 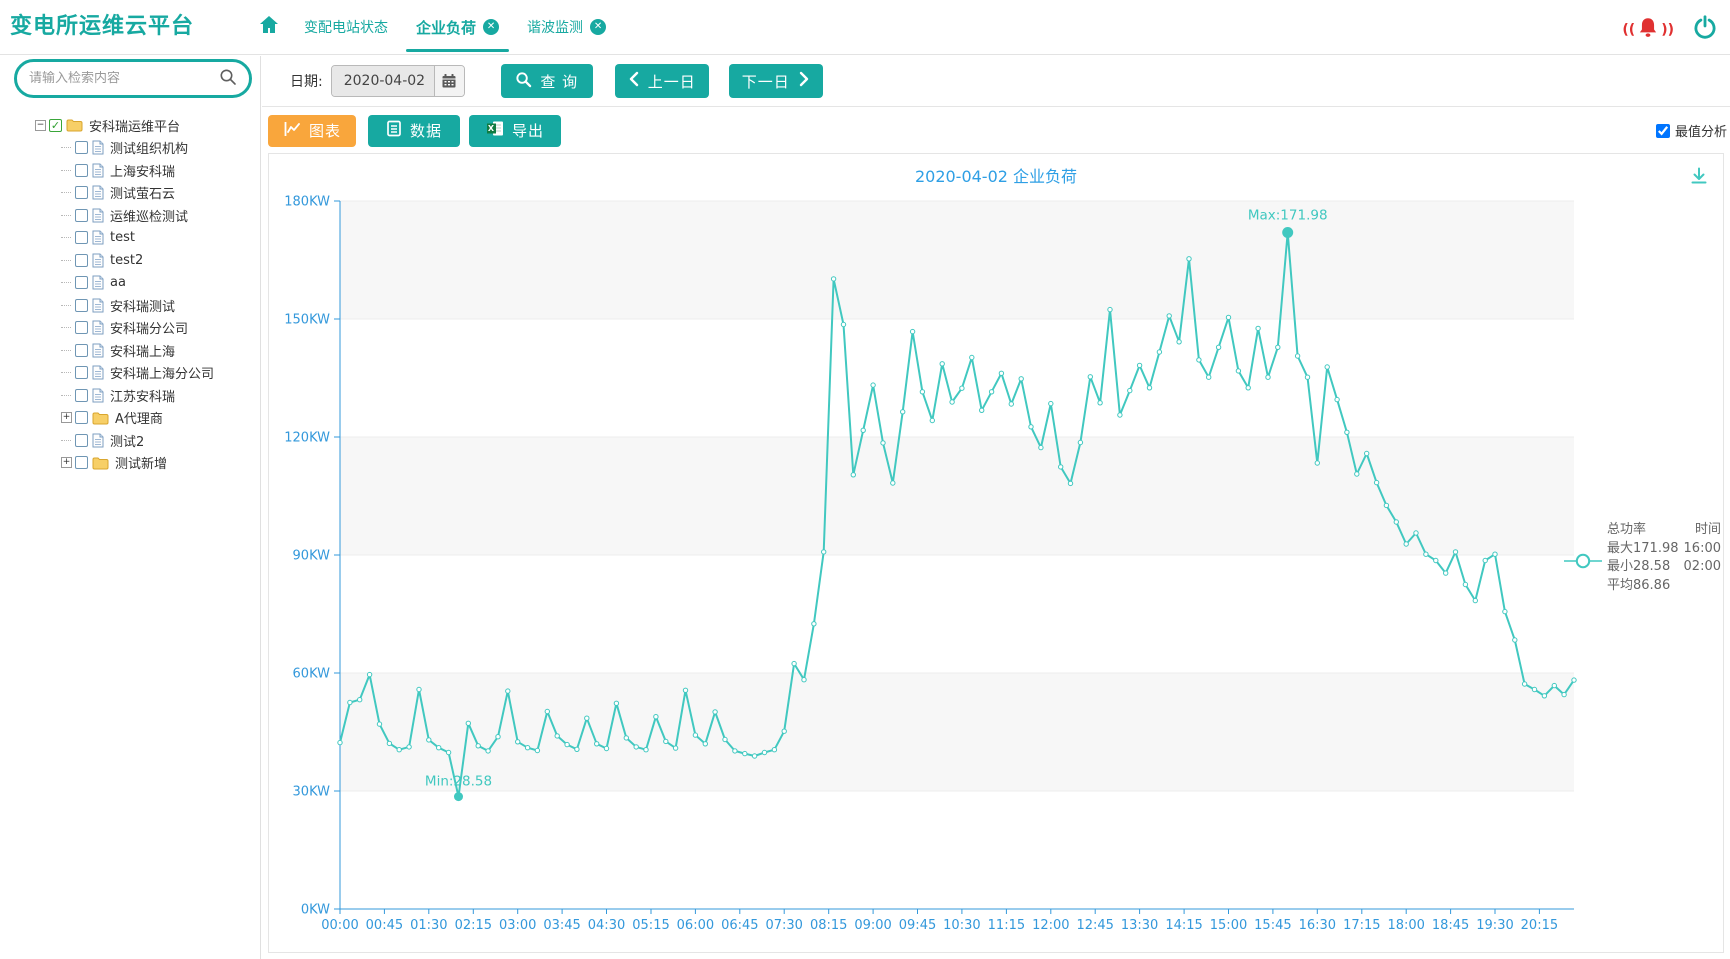 I want to click on svg-text: 15:45, so click(x=1272, y=925).